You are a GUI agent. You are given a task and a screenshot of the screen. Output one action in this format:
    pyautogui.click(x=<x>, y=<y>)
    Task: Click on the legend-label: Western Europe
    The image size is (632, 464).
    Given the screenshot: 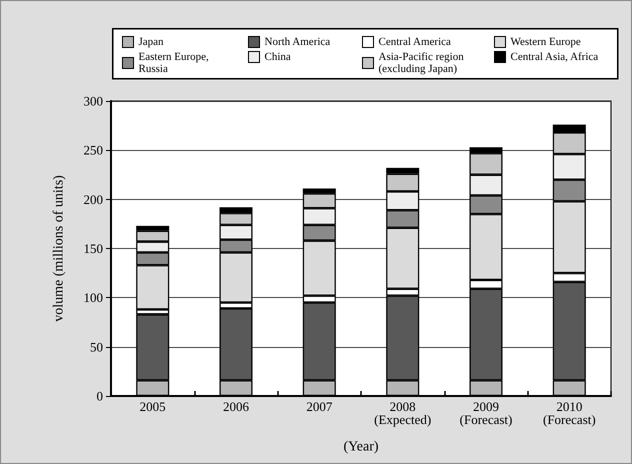 What is the action you would take?
    pyautogui.click(x=545, y=42)
    